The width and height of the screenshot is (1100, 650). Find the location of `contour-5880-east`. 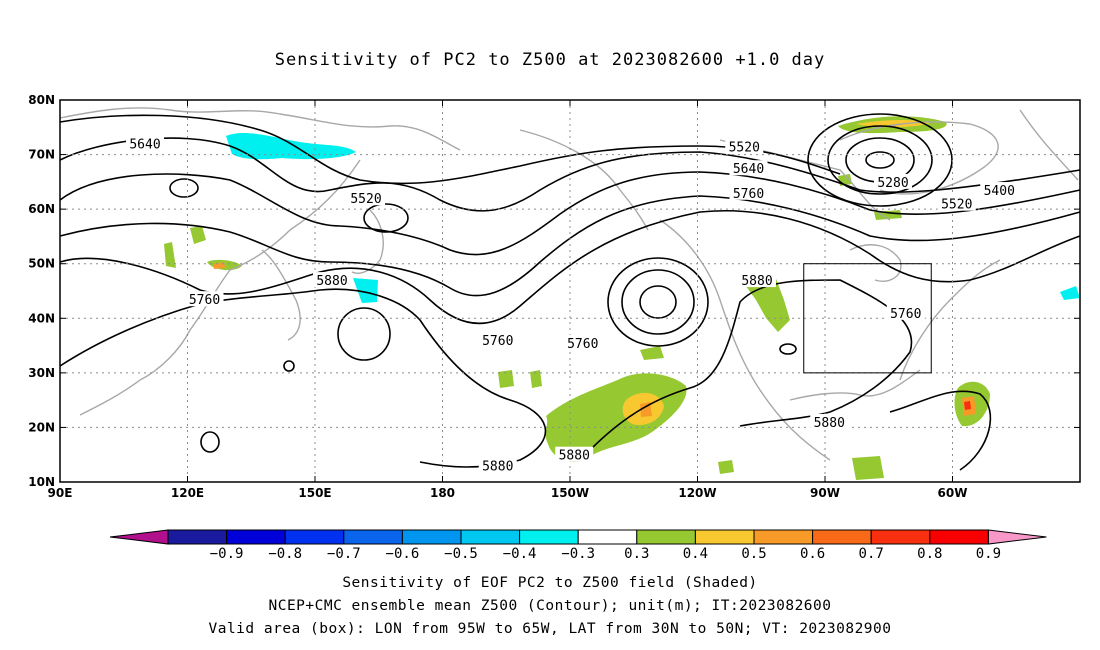

contour-5880-east is located at coordinates (751, 365).